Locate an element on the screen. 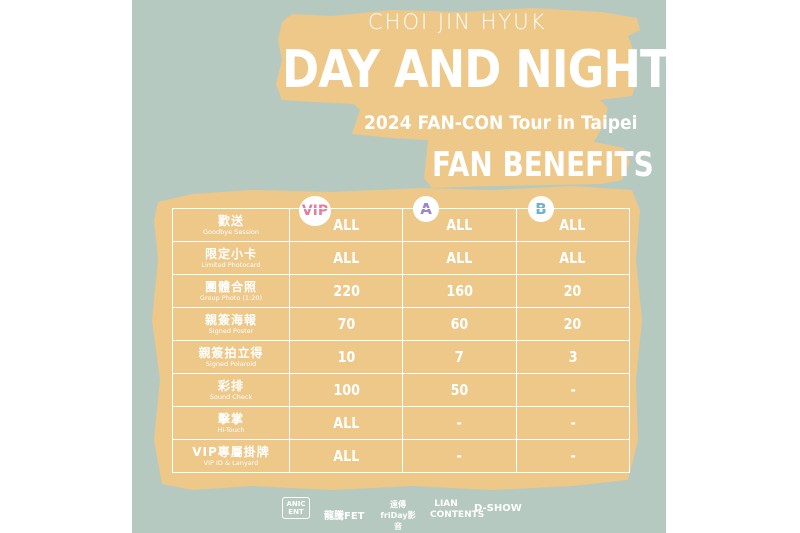  benefit-label: 團體合照 Group Photo (1:20) is located at coordinates (231, 291).